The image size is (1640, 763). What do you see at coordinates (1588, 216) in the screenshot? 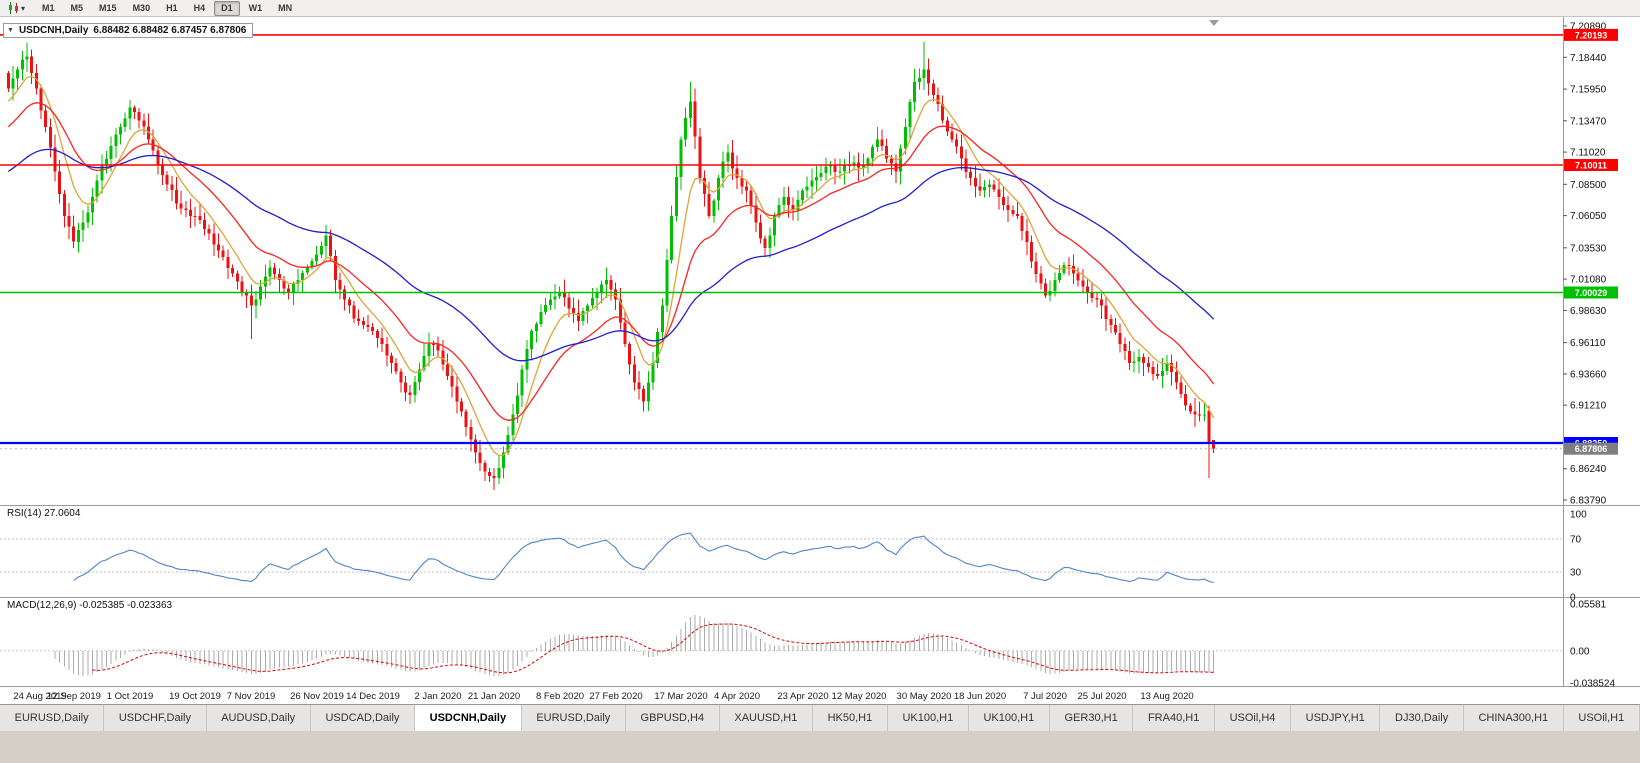
I see `svg-text: 7.06050` at bounding box center [1588, 216].